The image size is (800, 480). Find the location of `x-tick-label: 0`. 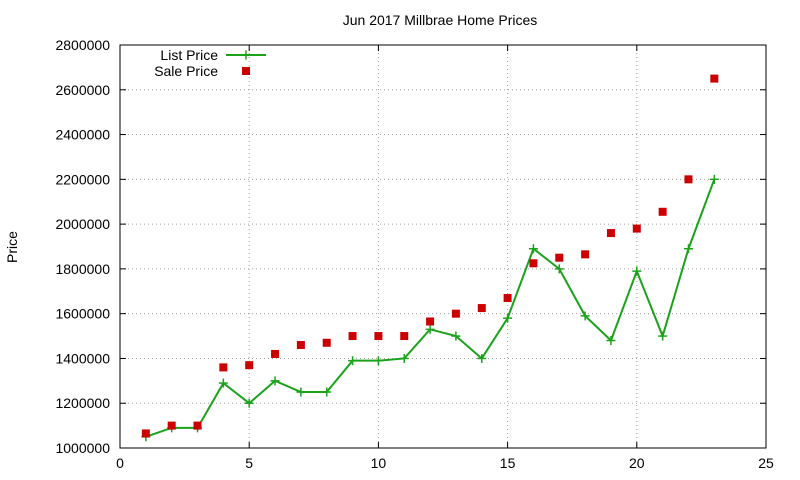

x-tick-label: 0 is located at coordinates (120, 463).